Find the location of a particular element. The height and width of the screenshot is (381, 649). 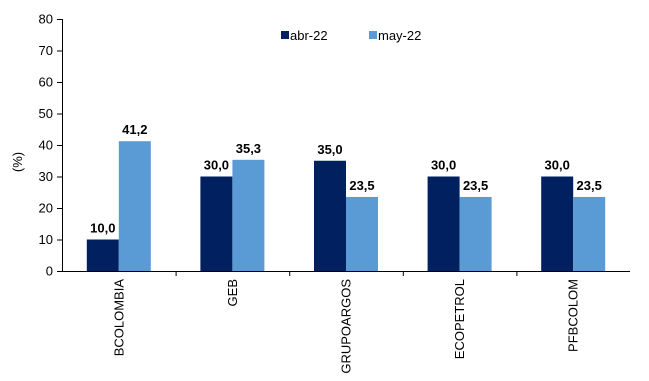

y-axis-title: (%) is located at coordinates (17, 162).